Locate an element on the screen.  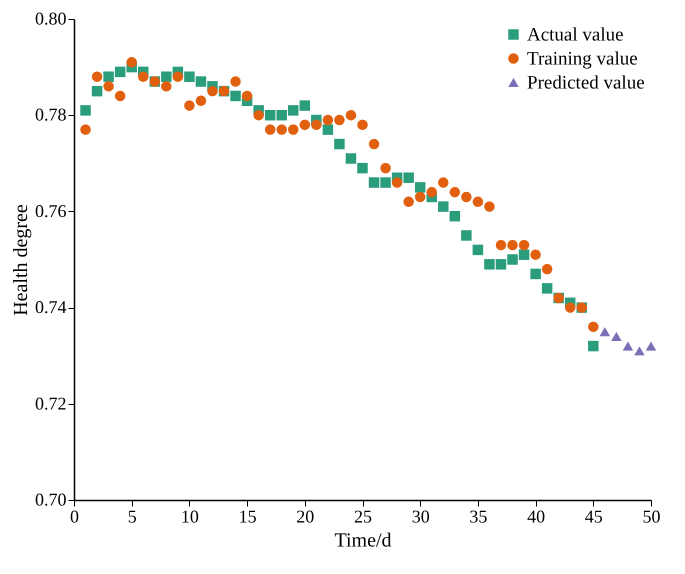
x-tick-label: 10 is located at coordinates (189, 516).